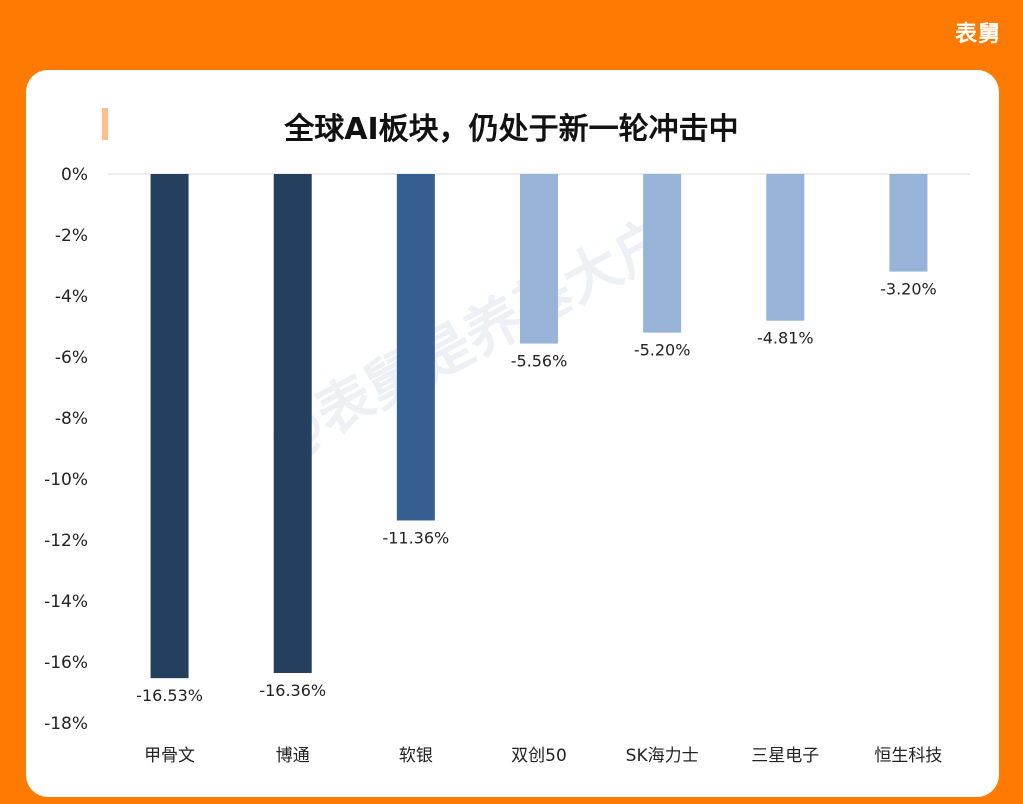 The height and width of the screenshot is (804, 1023). I want to click on data-label: -16.36%, so click(292, 690).